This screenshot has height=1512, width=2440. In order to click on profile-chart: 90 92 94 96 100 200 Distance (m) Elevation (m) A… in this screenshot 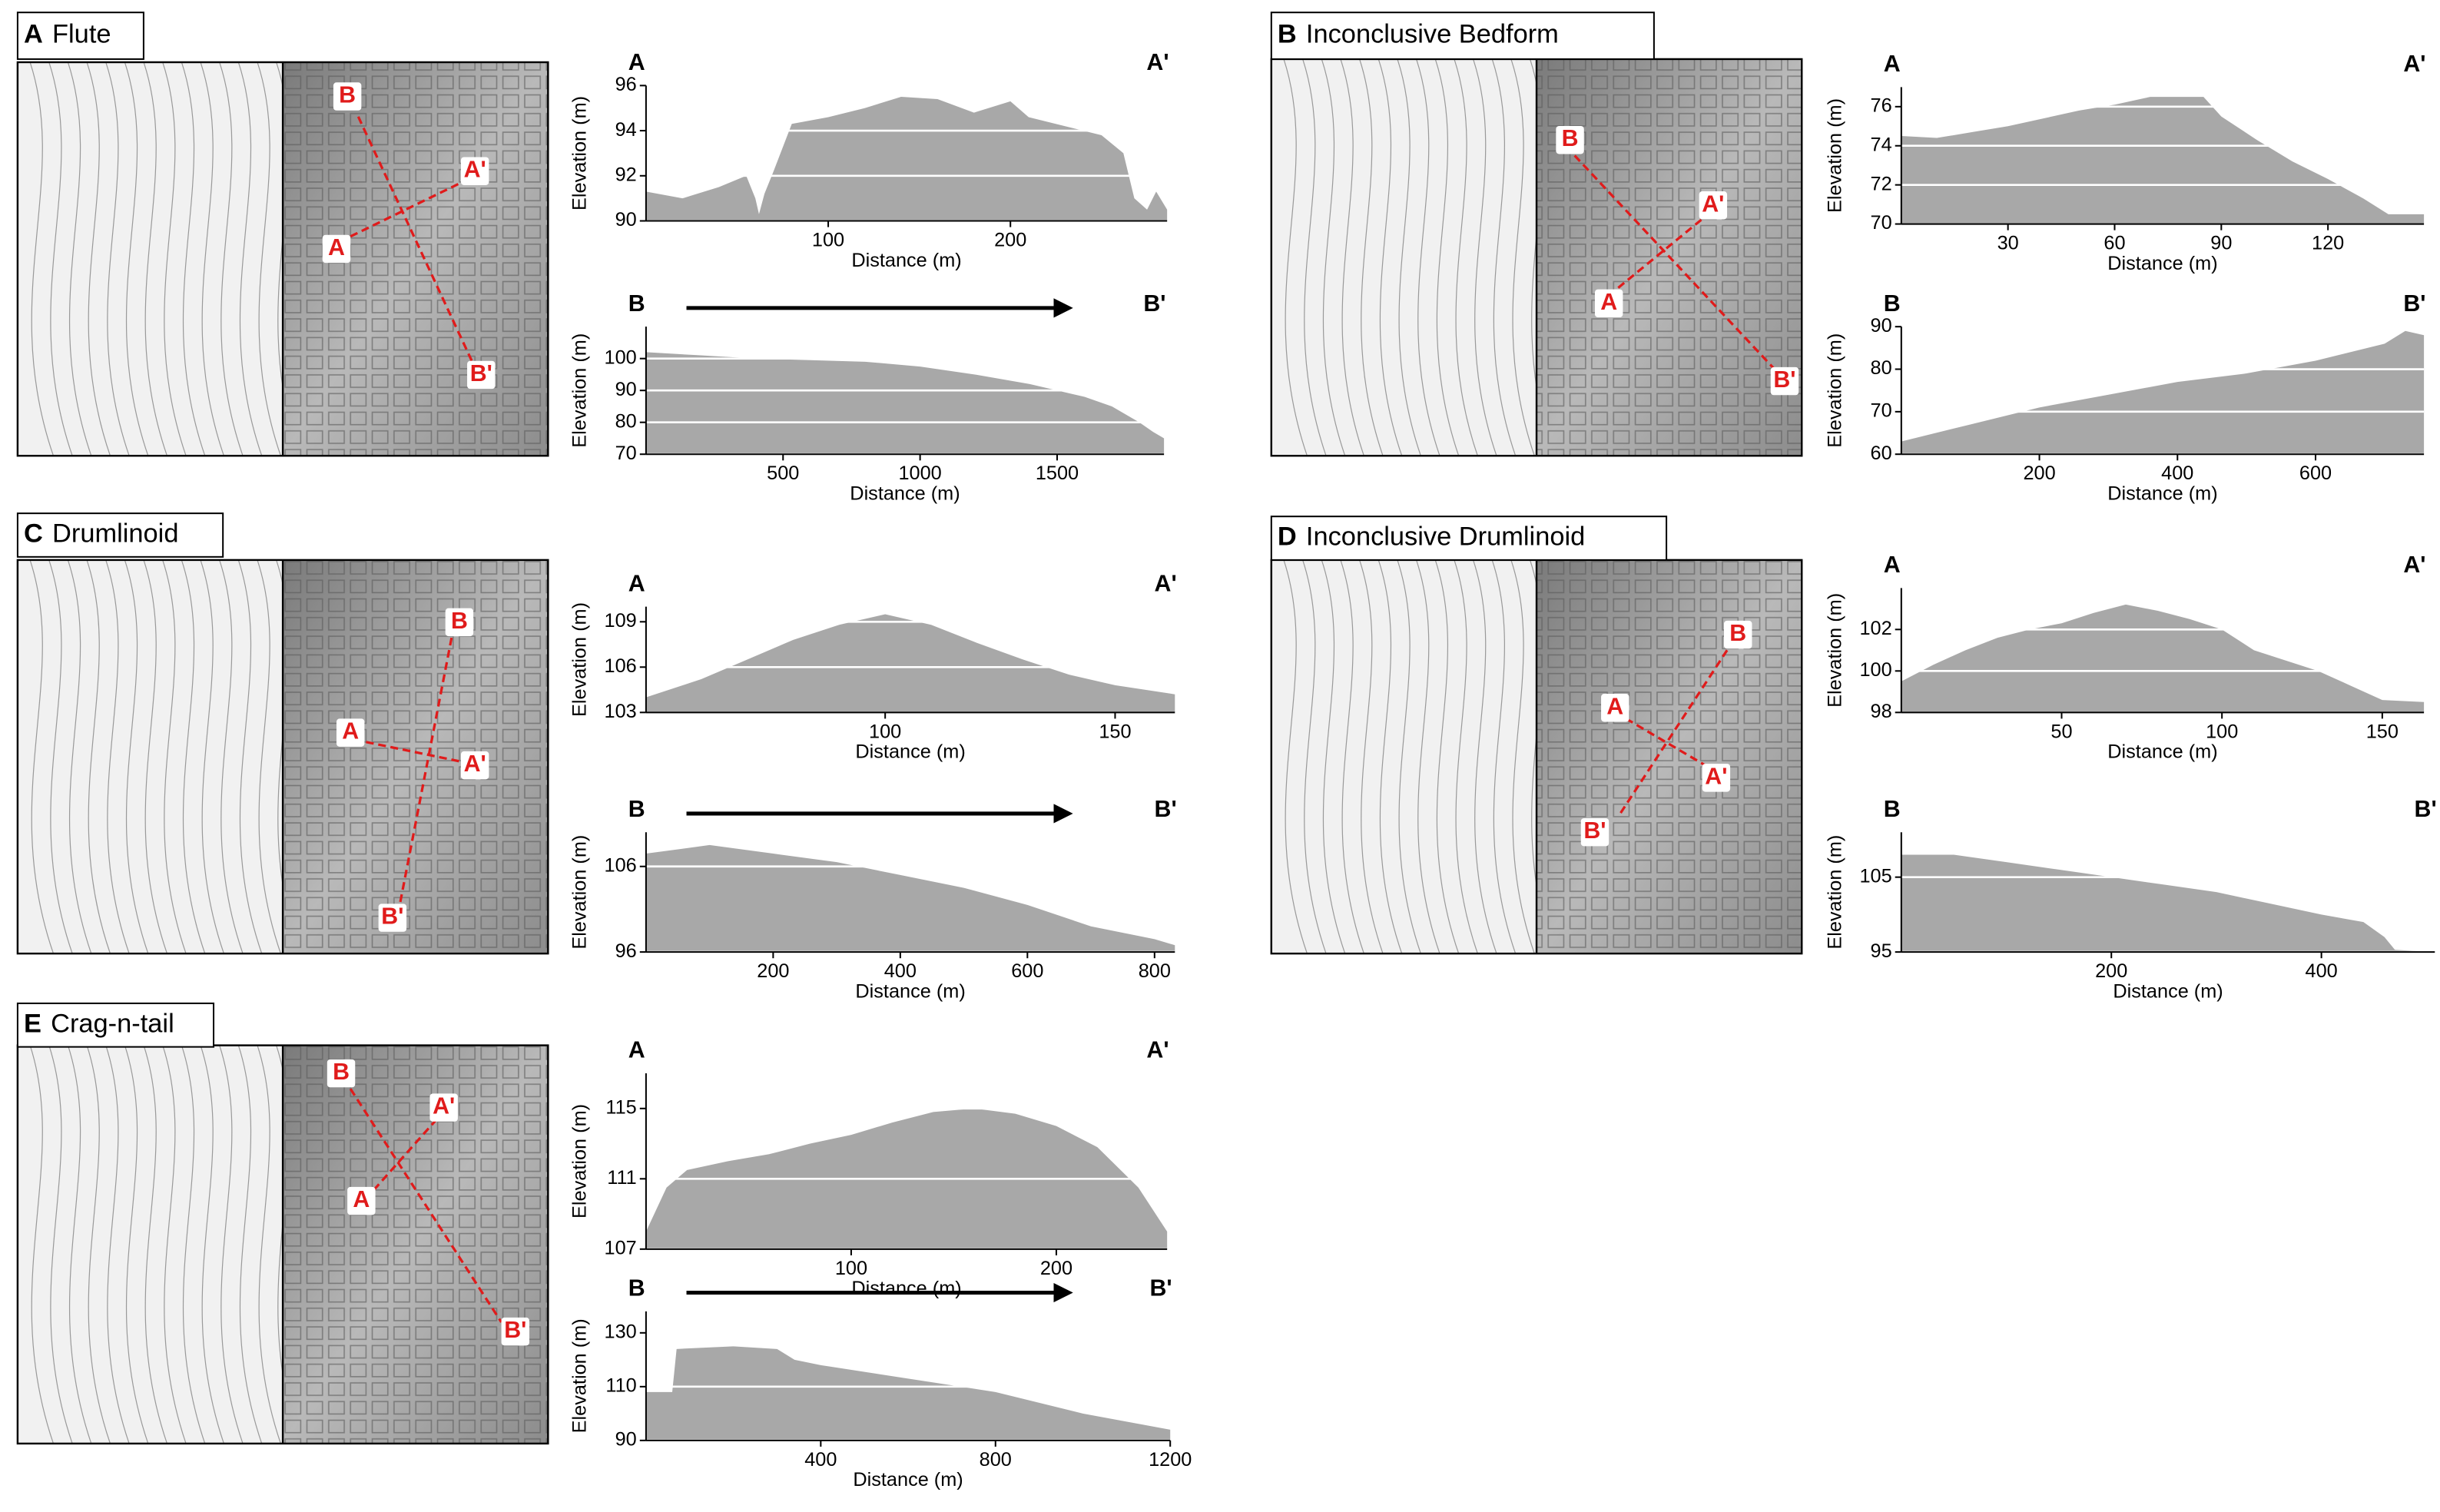, I will do `click(869, 160)`.